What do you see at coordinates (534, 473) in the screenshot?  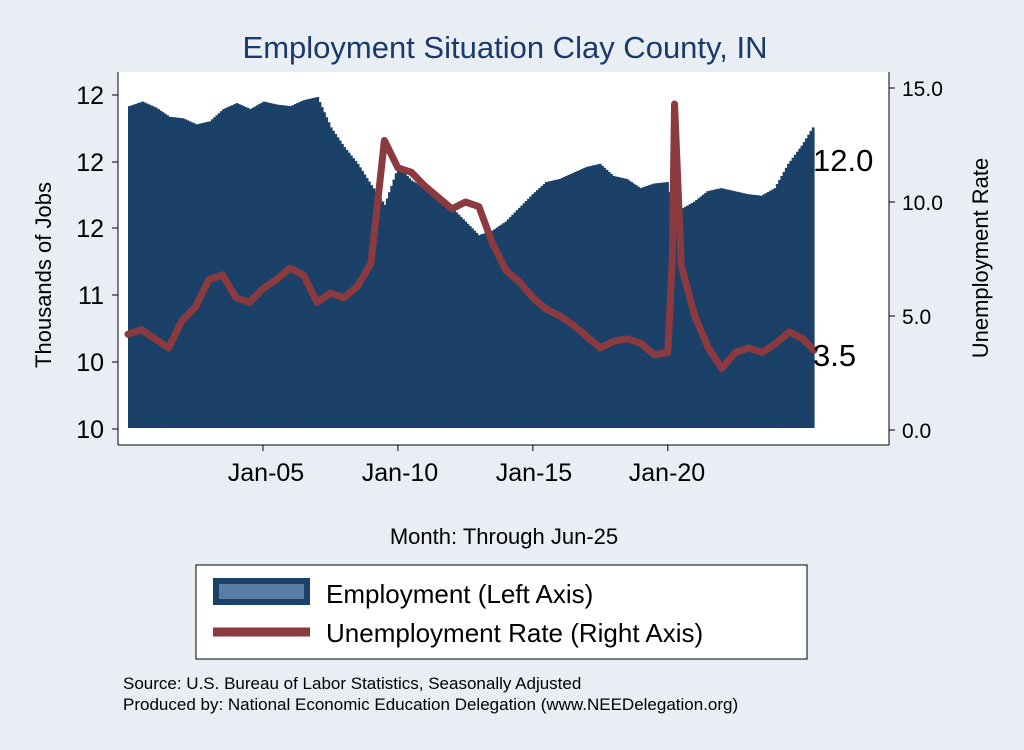 I see `x-tick-label: Jan-15` at bounding box center [534, 473].